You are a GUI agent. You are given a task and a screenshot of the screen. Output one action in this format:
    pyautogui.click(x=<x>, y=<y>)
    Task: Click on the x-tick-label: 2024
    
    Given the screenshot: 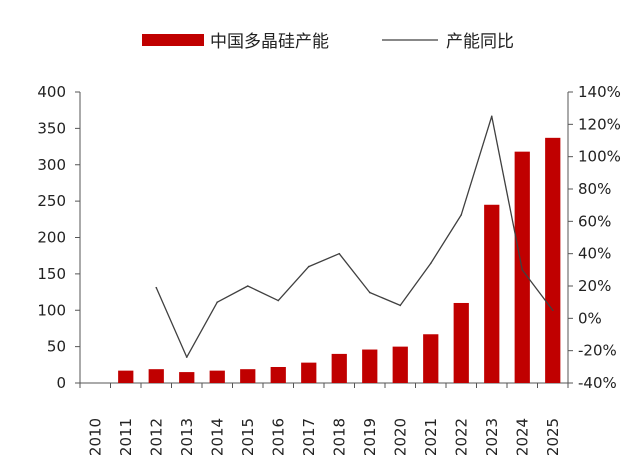 What is the action you would take?
    pyautogui.click(x=522, y=437)
    